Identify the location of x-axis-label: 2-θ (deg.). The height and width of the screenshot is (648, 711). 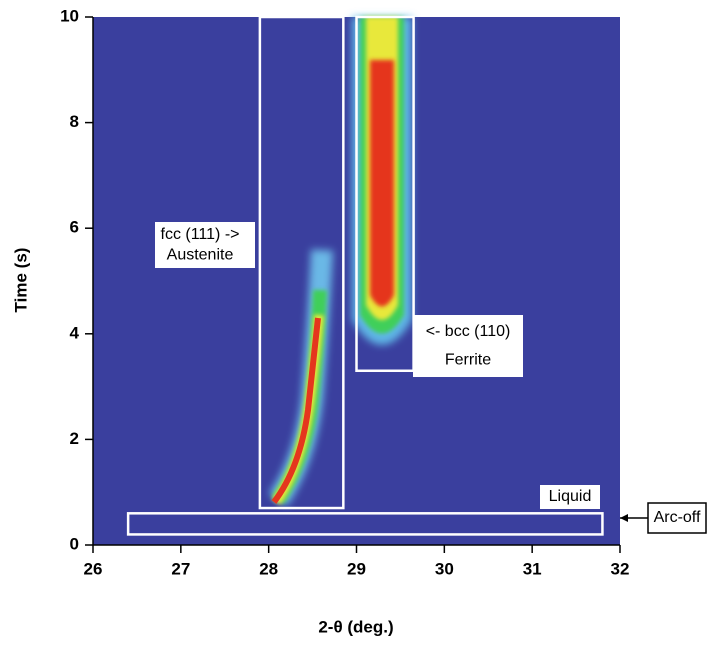
(355, 626).